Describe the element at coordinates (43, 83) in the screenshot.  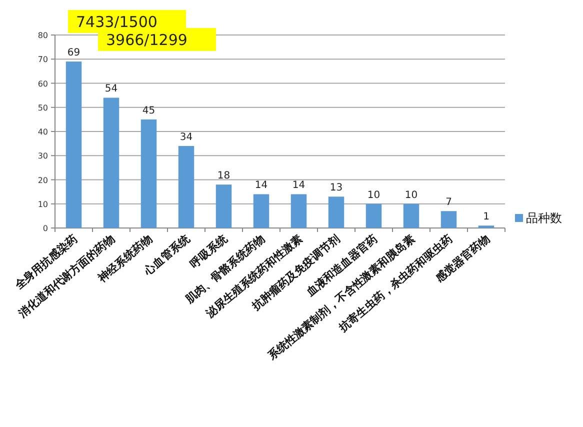
I see `y-tick-label: 60` at that location.